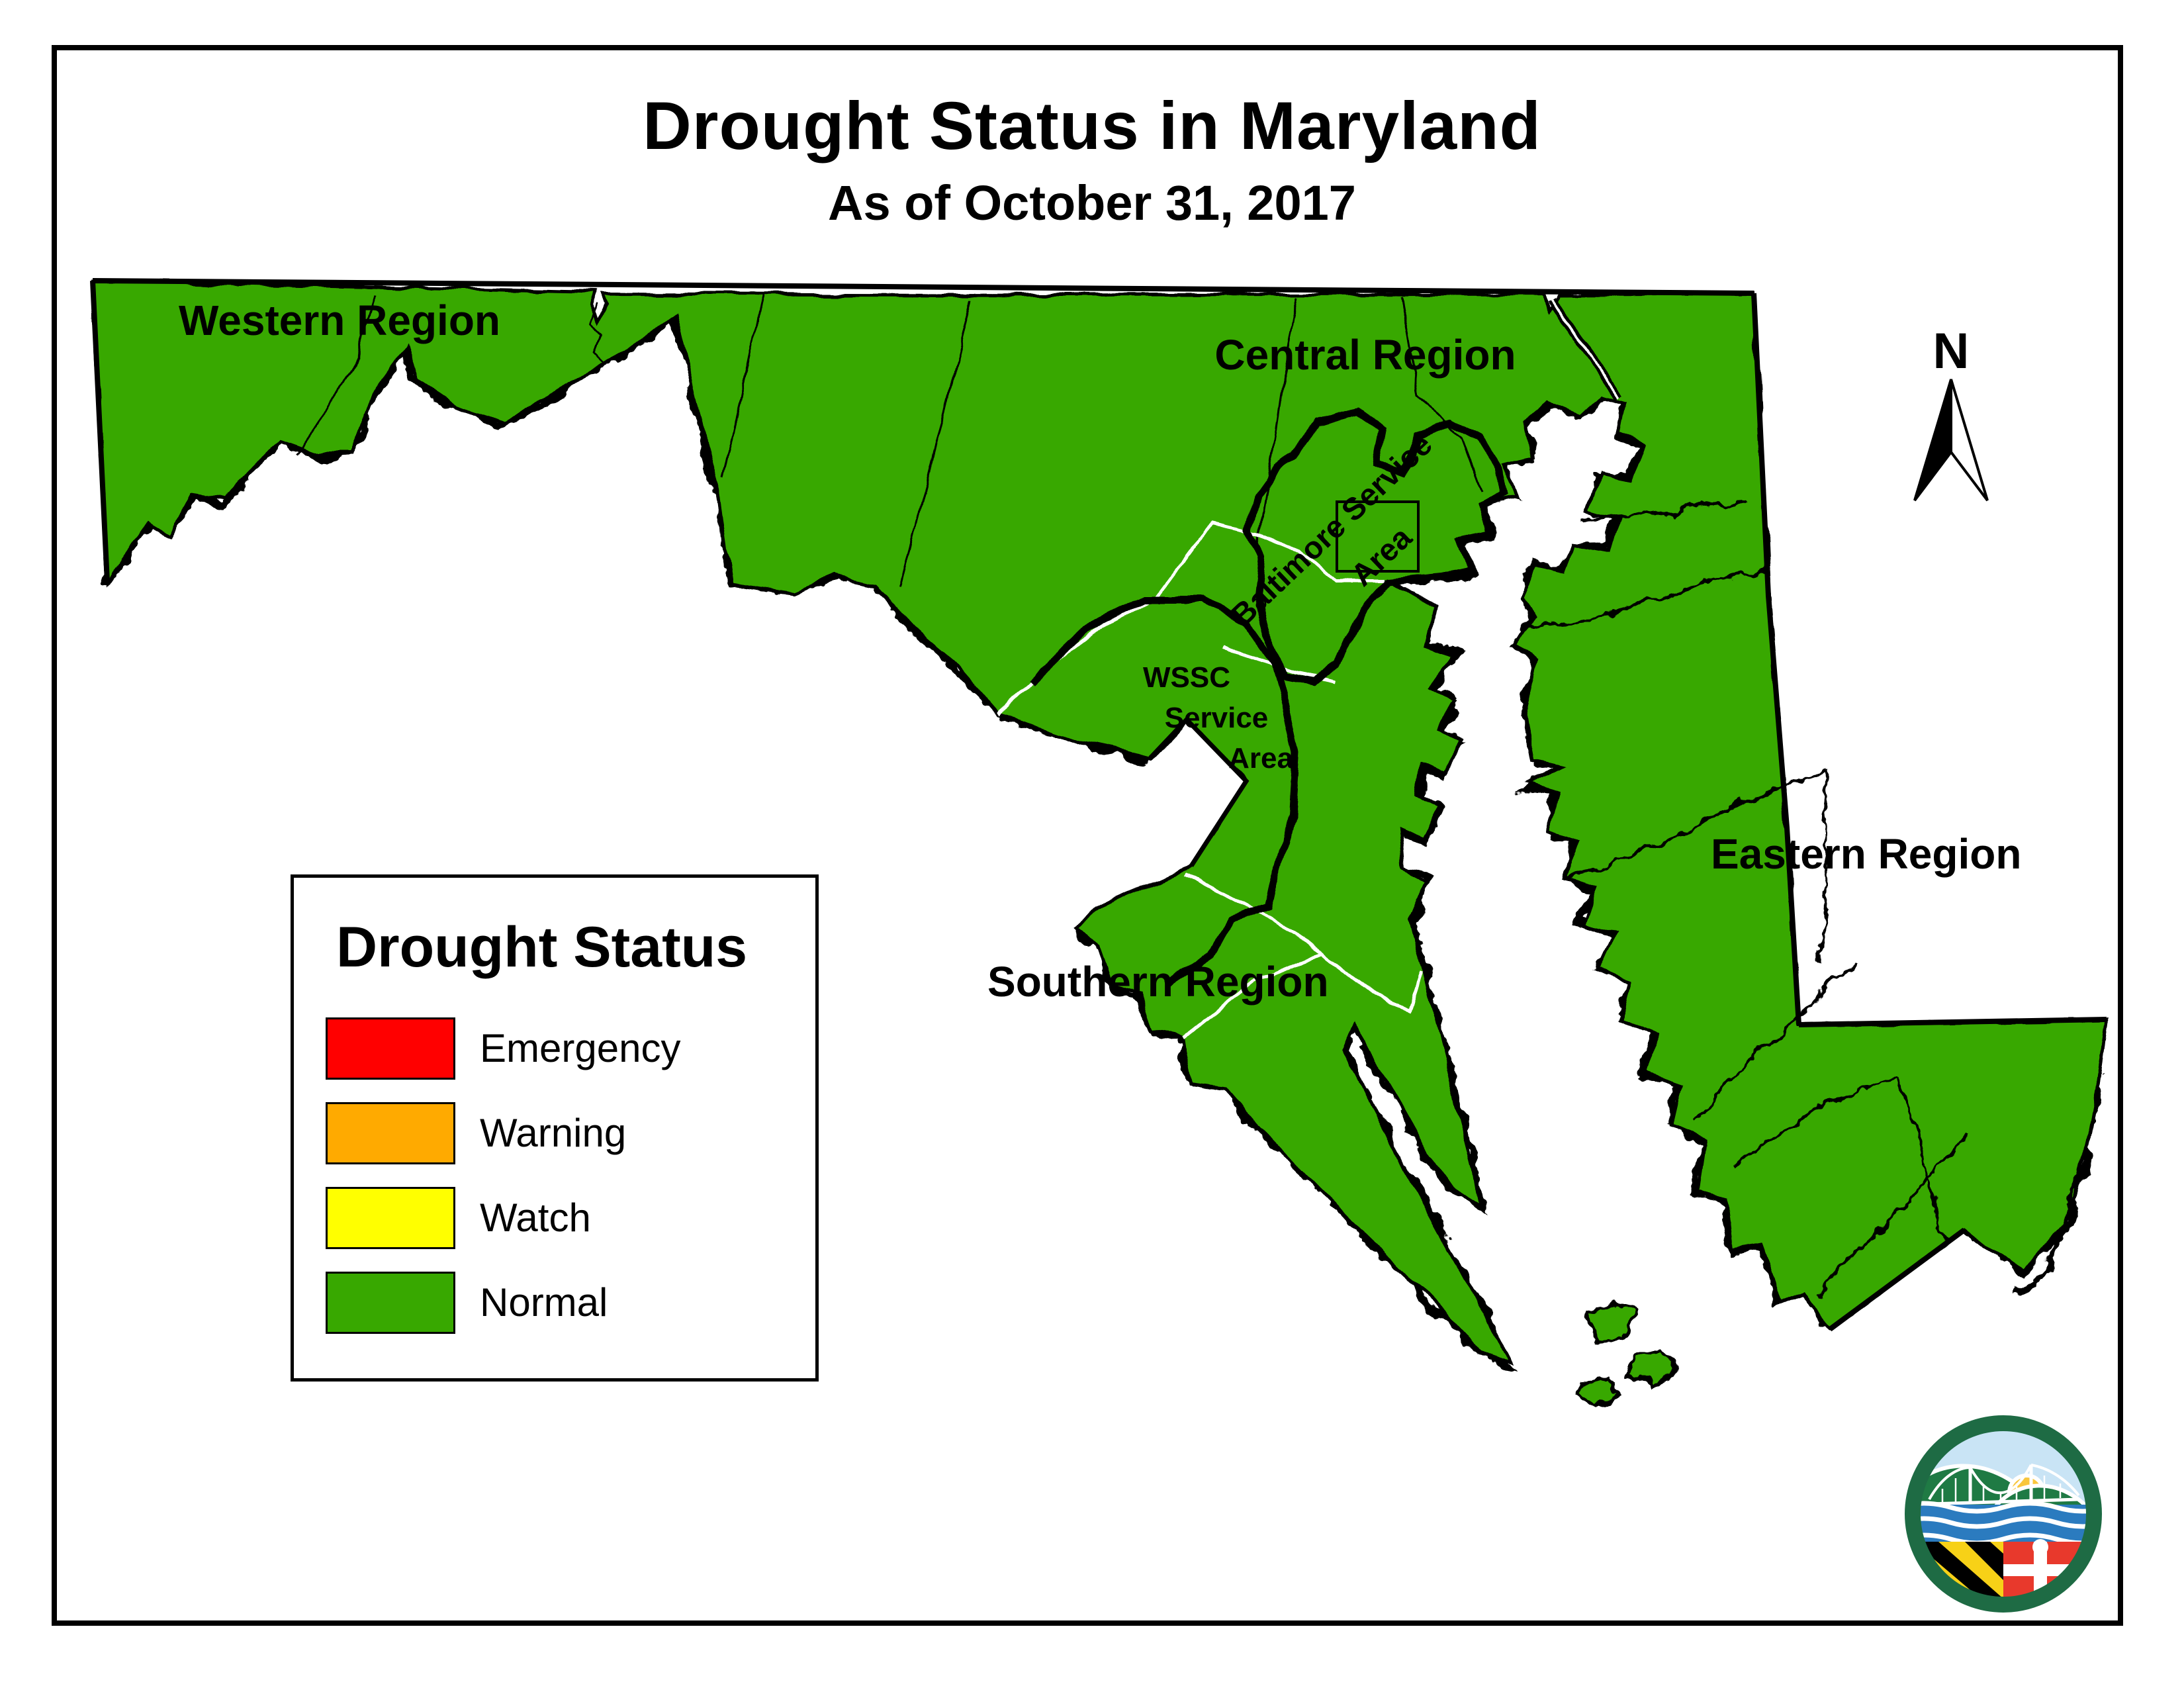  I want to click on logo-ring, so click(2003, 1514).